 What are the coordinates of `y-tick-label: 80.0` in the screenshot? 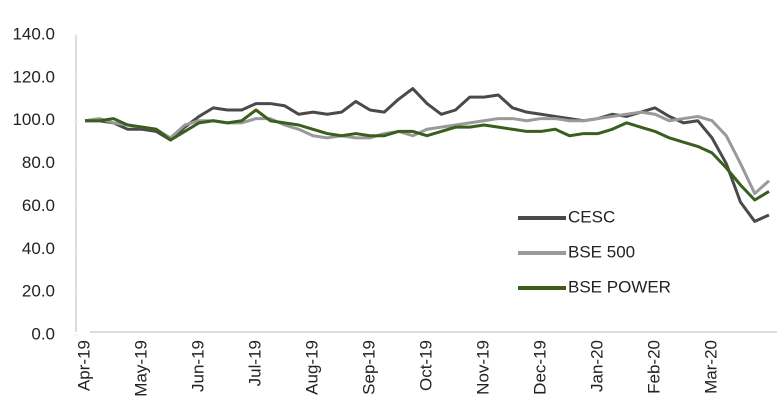 It's located at (38, 162).